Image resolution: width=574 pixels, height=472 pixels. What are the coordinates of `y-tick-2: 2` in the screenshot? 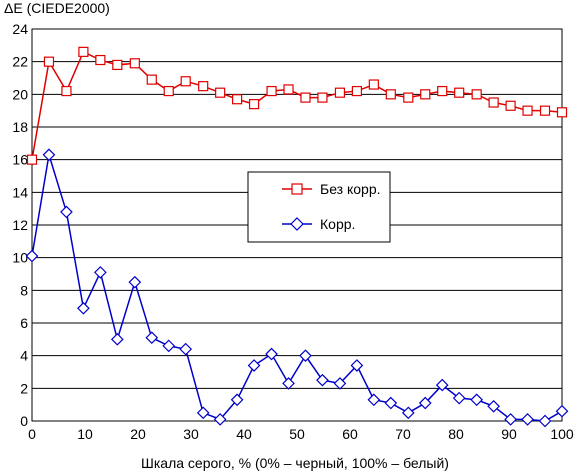 It's located at (24, 388).